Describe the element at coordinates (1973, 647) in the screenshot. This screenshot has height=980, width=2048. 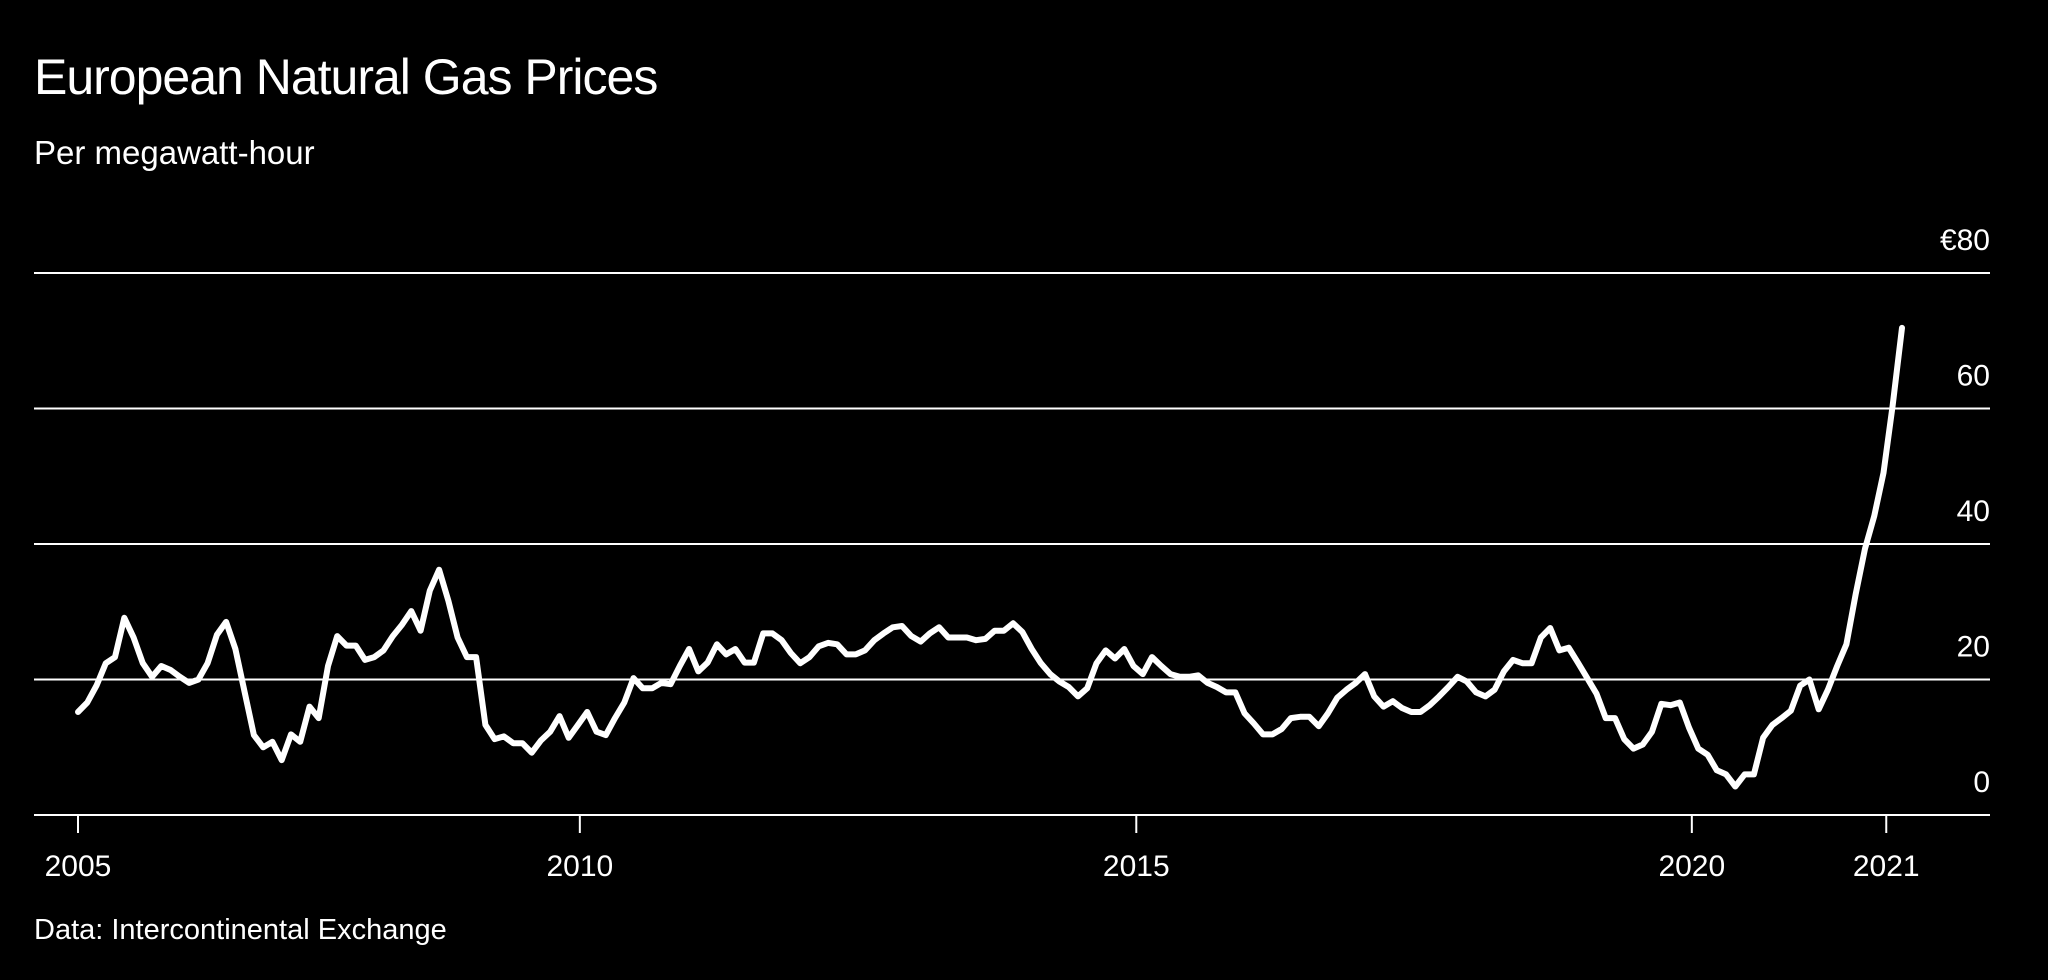
I see `y-tick-label: 20` at that location.